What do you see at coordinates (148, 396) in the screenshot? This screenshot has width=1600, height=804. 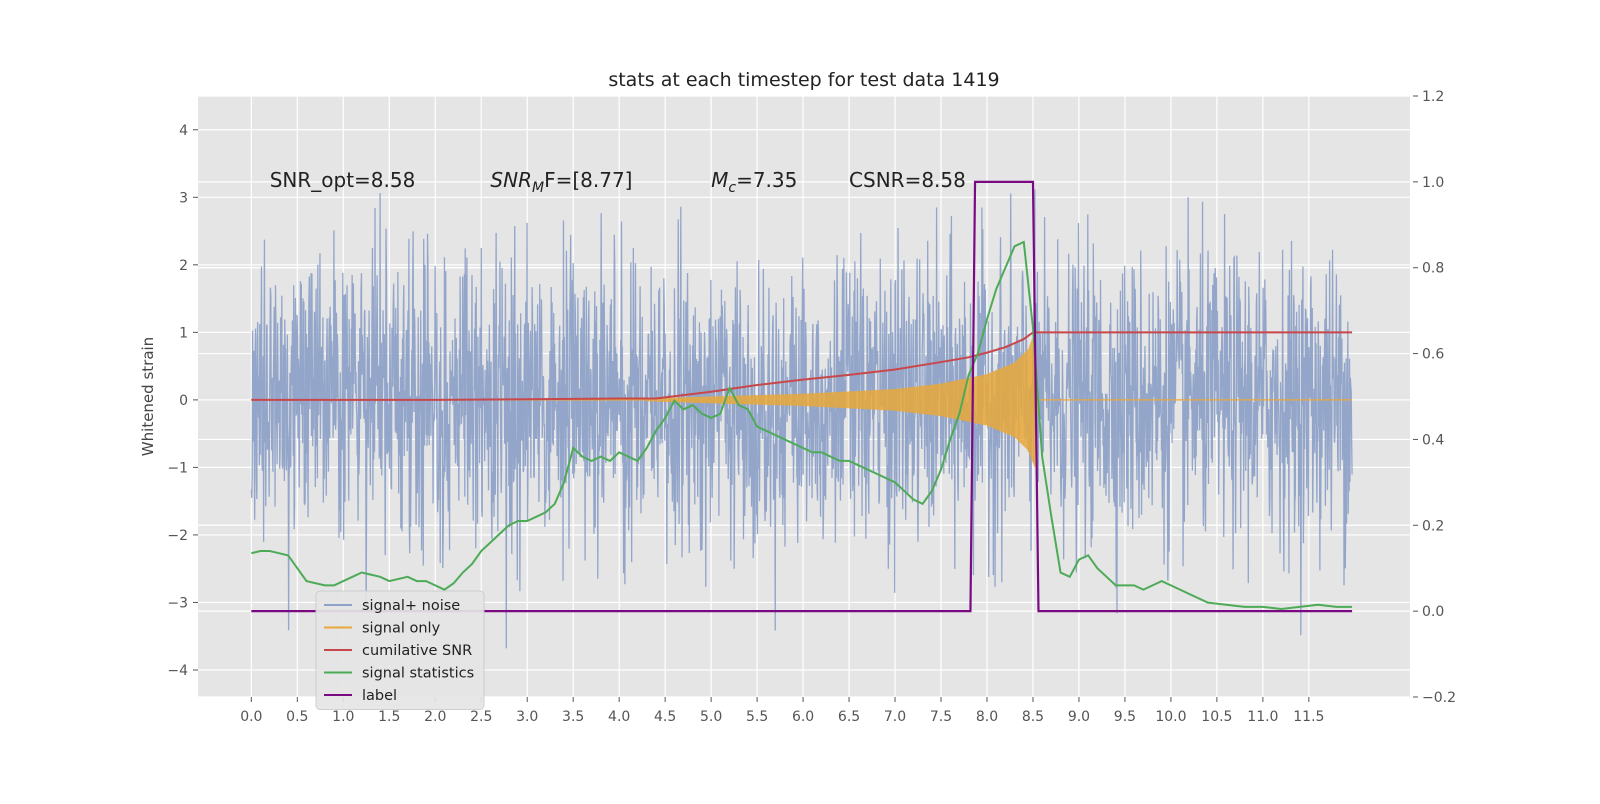 I see `y-axis-label: Whitened strain` at bounding box center [148, 396].